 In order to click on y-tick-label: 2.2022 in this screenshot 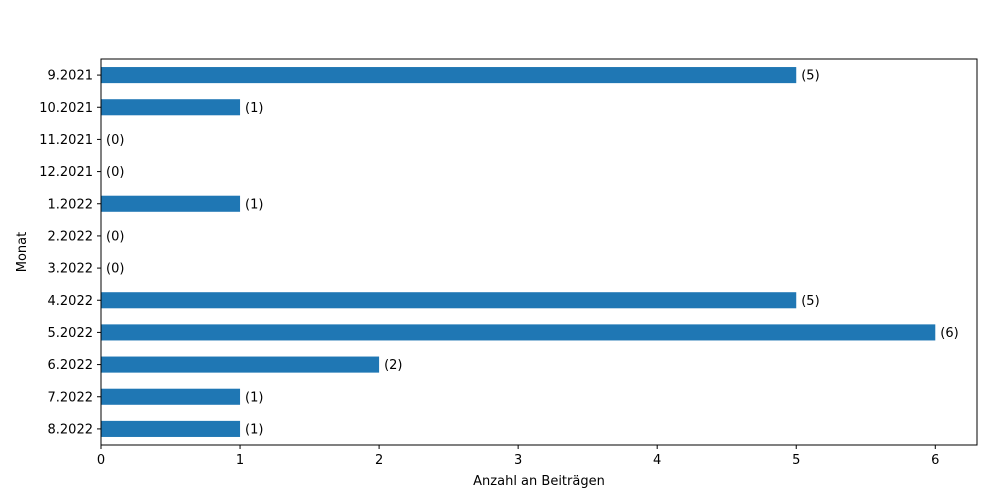, I will do `click(71, 236)`.